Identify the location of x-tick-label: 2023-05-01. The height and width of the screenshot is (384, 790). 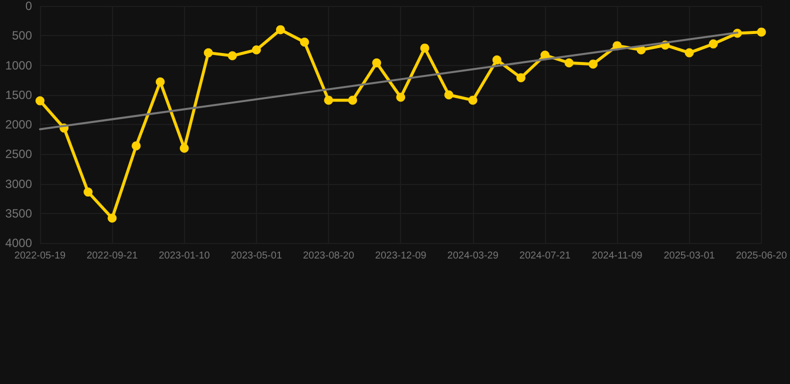
(256, 256).